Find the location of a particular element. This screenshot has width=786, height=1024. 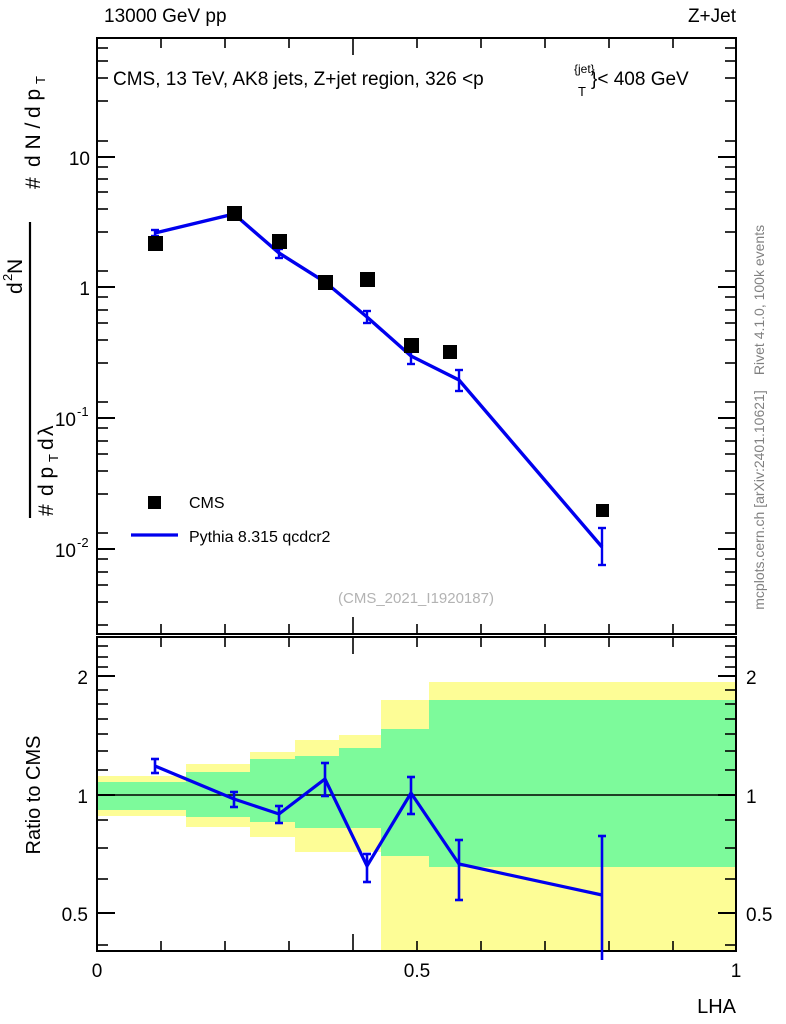

xtick-label-1: 1 is located at coordinates (736, 971).